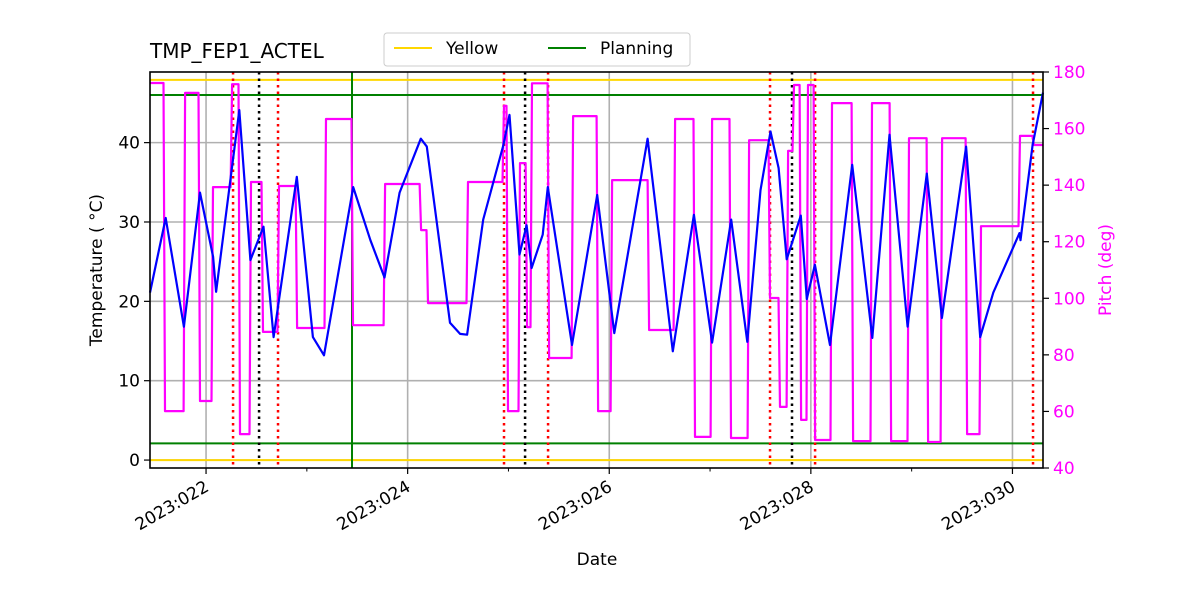 Image resolution: width=1200 pixels, height=604 pixels. I want to click on legend: Yellow Planning, so click(537, 49).